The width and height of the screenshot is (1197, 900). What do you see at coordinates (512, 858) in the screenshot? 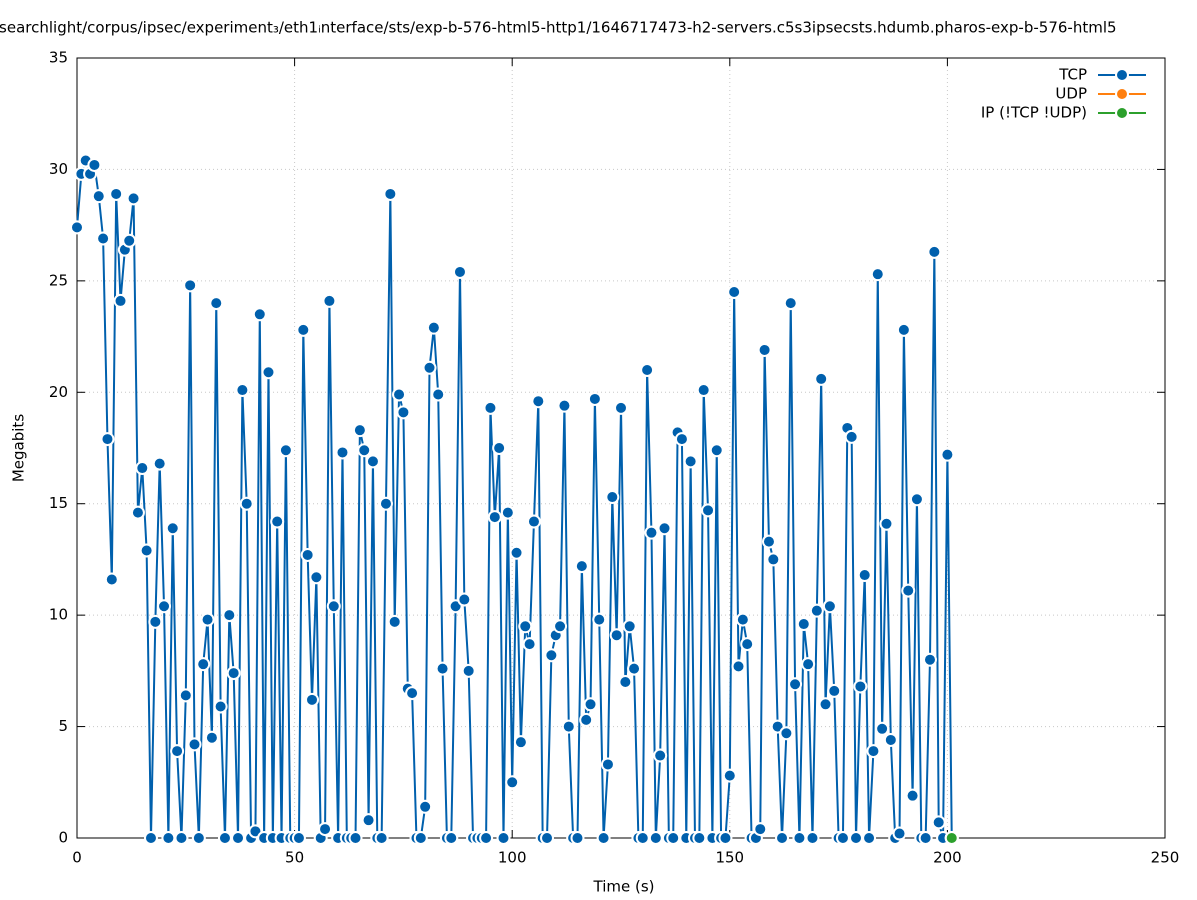
I see `x-tick-label: 100` at bounding box center [512, 858].